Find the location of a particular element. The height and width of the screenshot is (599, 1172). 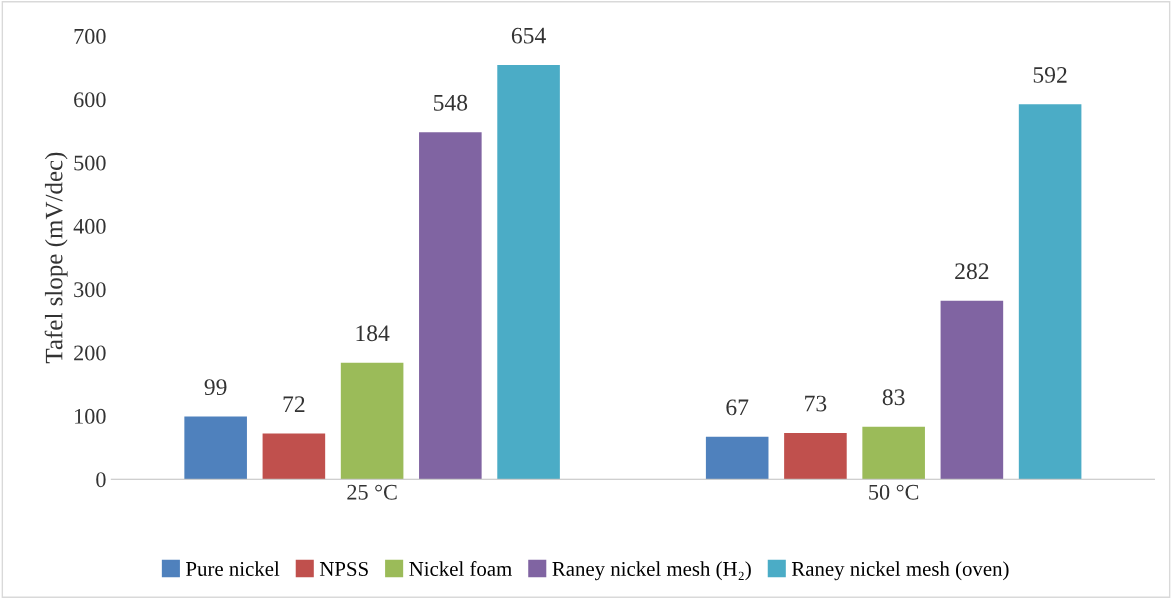

data-label: 592 is located at coordinates (1050, 75).